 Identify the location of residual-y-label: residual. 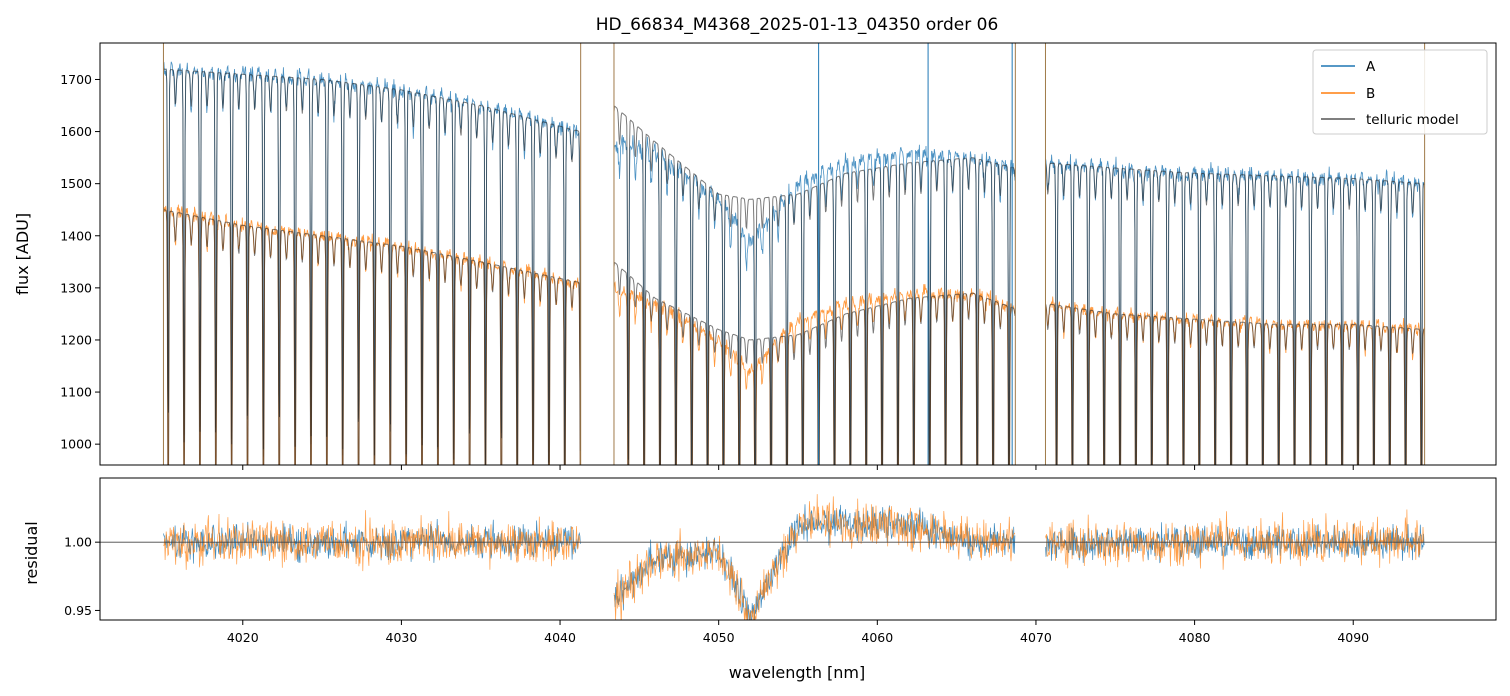
(31, 552).